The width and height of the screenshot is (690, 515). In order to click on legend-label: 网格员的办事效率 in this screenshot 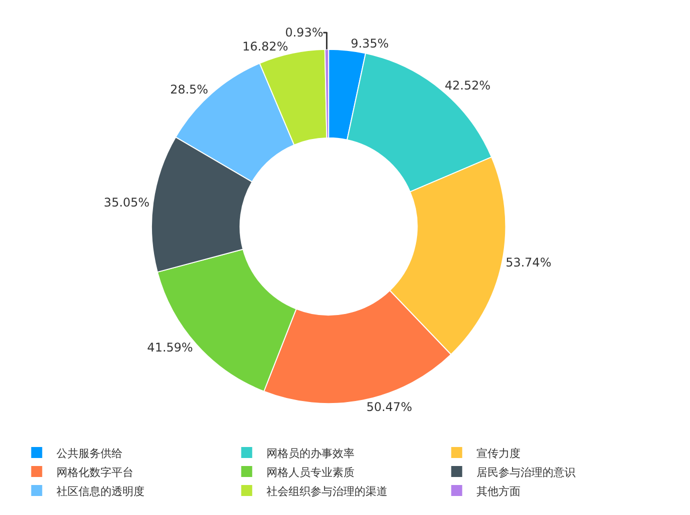, I will do `click(310, 453)`.